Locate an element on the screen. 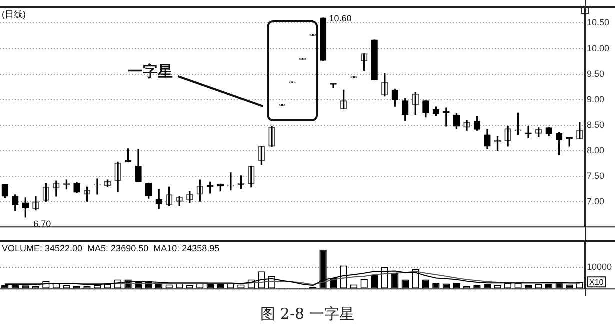 Image resolution: width=615 pixels, height=327 pixels. y-tick-label: 8.50 is located at coordinates (596, 125).